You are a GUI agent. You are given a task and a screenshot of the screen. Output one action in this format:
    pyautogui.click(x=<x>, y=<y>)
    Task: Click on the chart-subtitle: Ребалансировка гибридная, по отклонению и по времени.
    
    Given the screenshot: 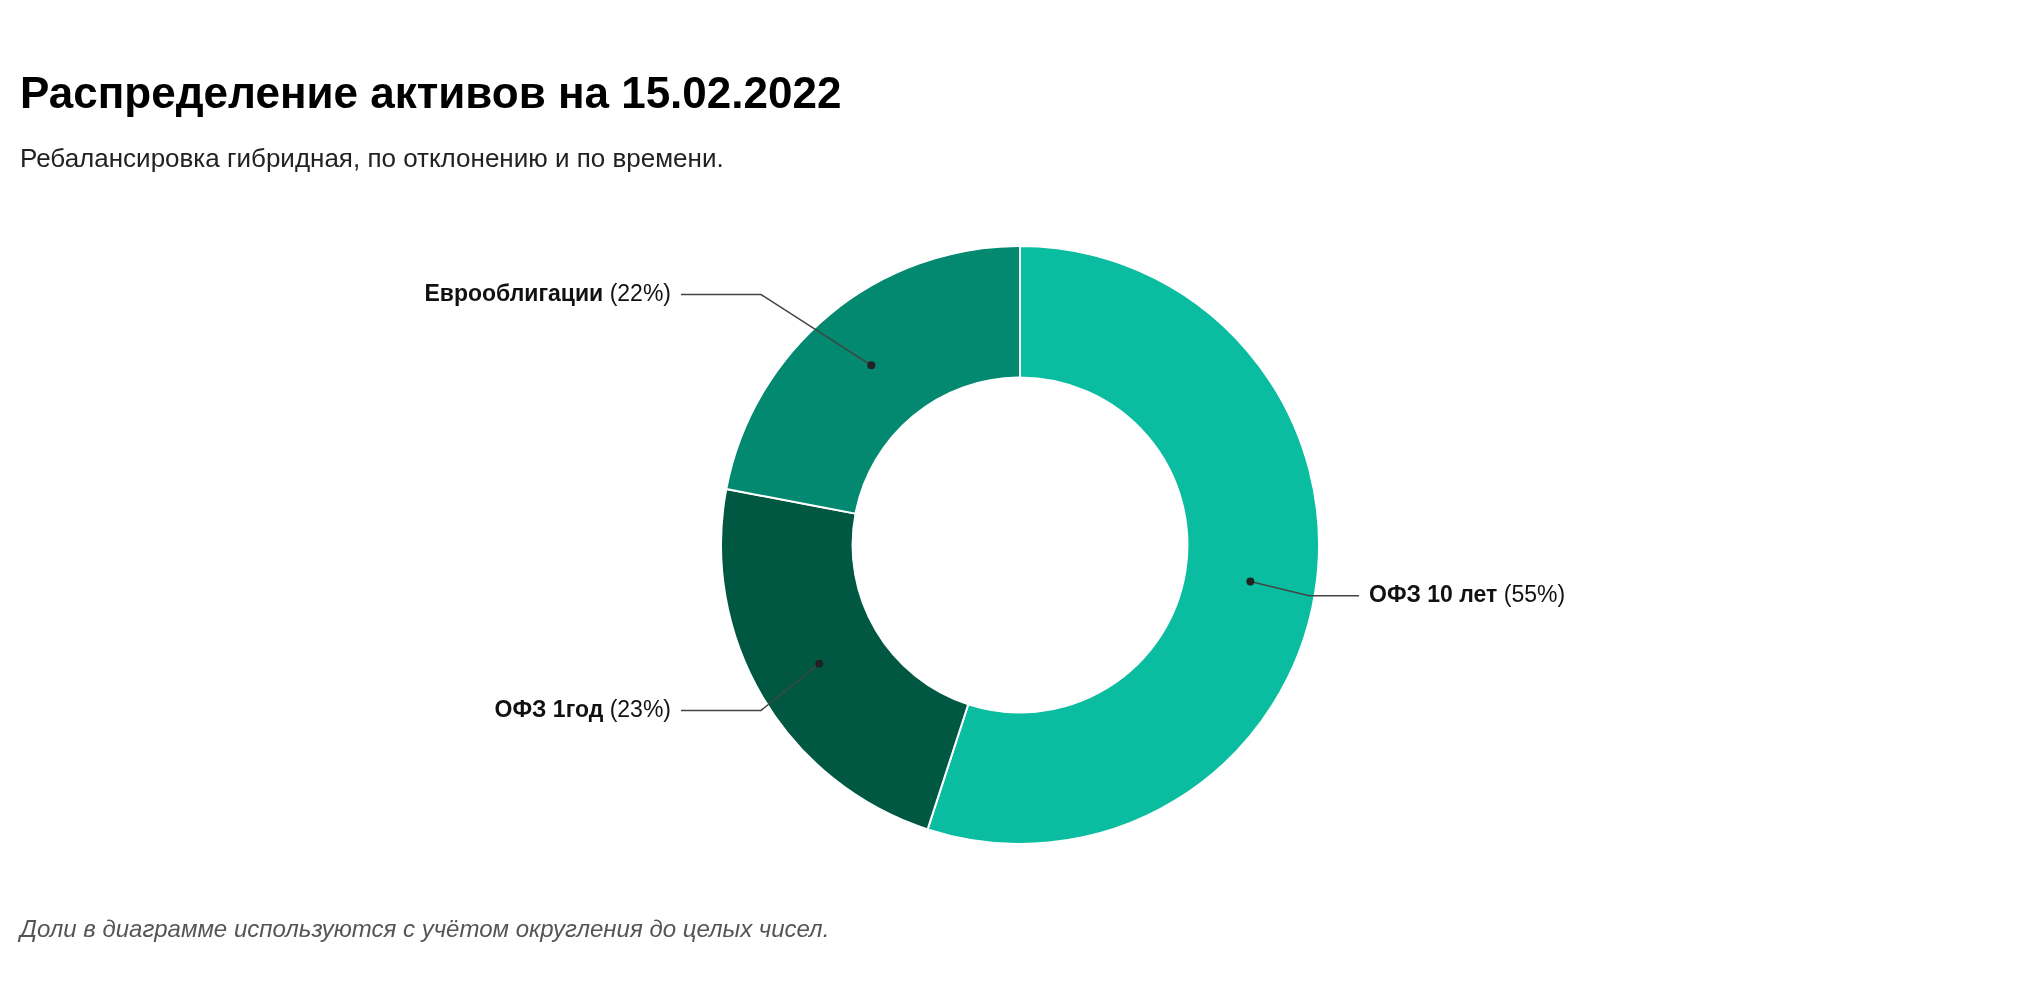 What is the action you would take?
    pyautogui.click(x=372, y=158)
    